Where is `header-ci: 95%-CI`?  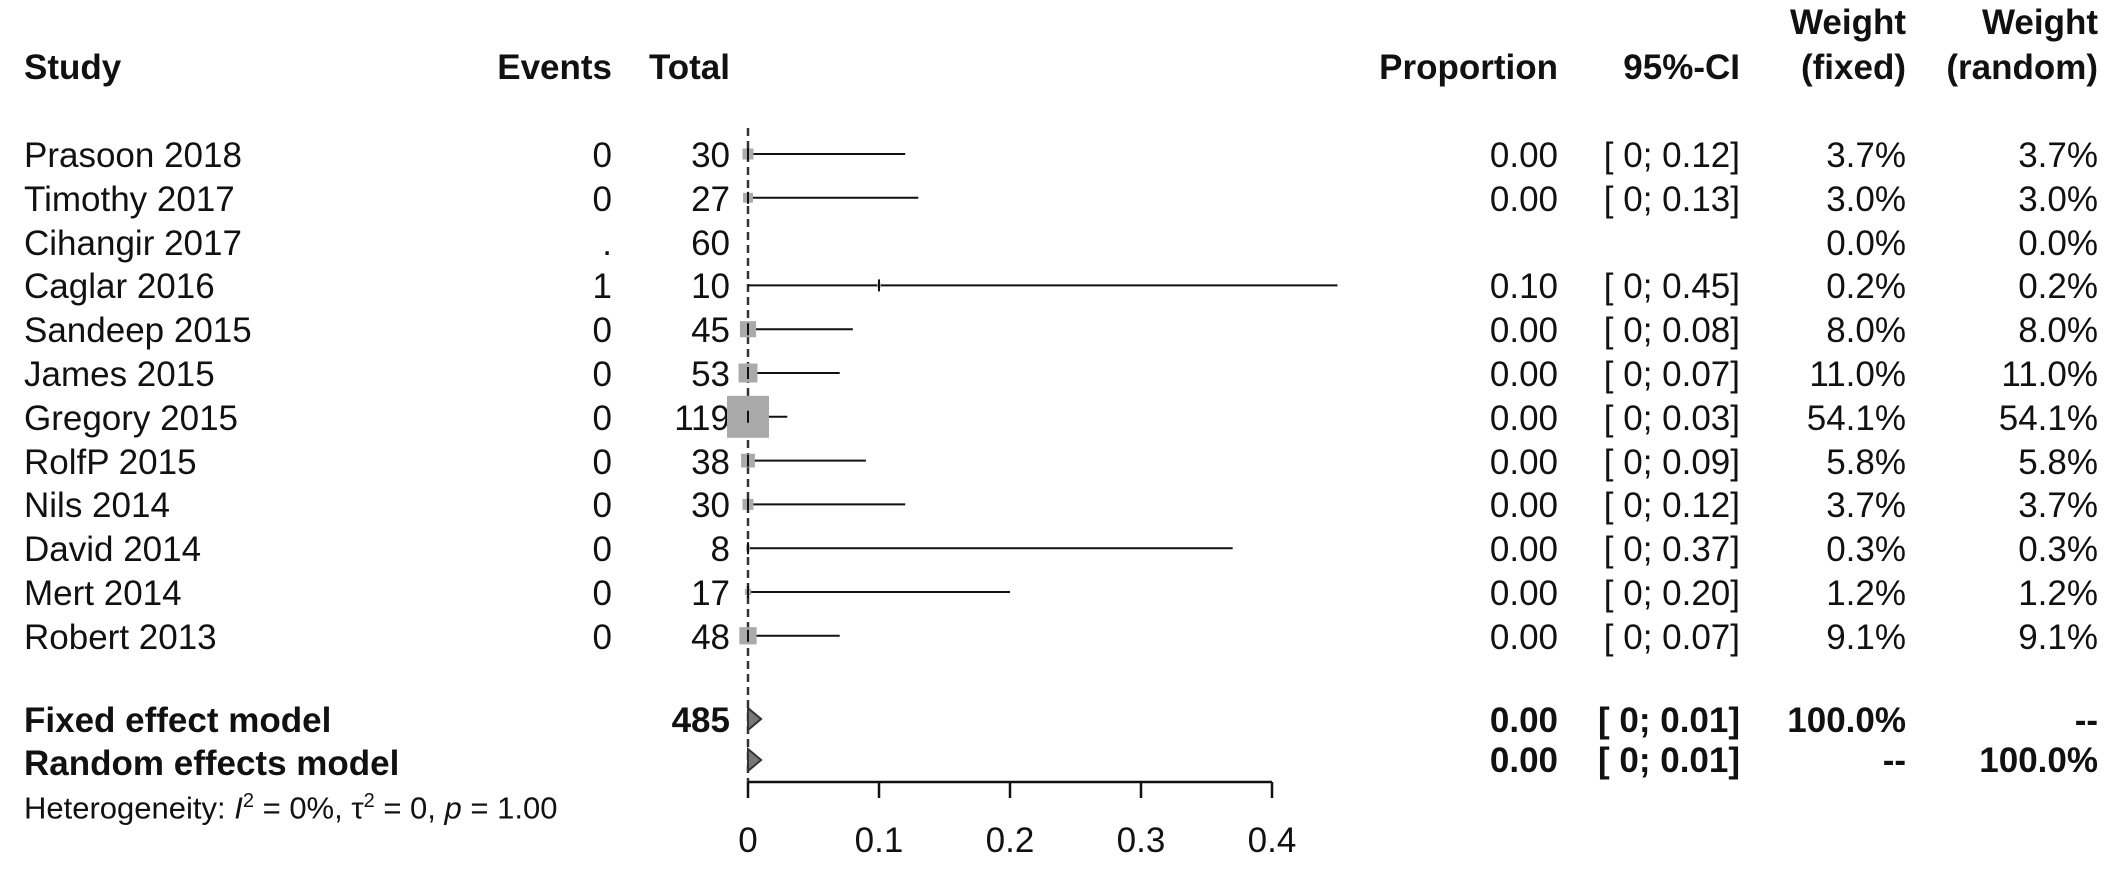
header-ci: 95%-CI is located at coordinates (1681, 67).